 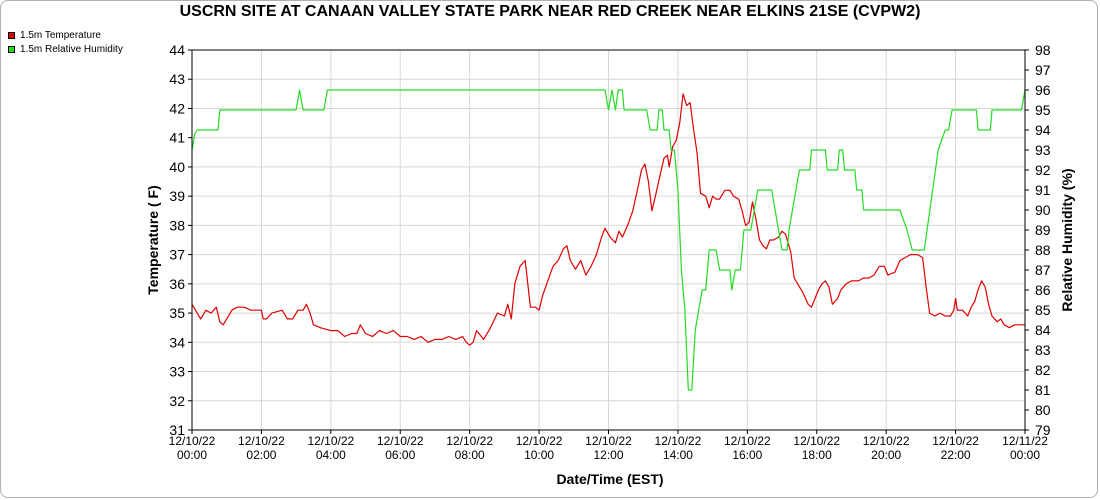 What do you see at coordinates (177, 284) in the screenshot?
I see `y-left-tick-label: 36` at bounding box center [177, 284].